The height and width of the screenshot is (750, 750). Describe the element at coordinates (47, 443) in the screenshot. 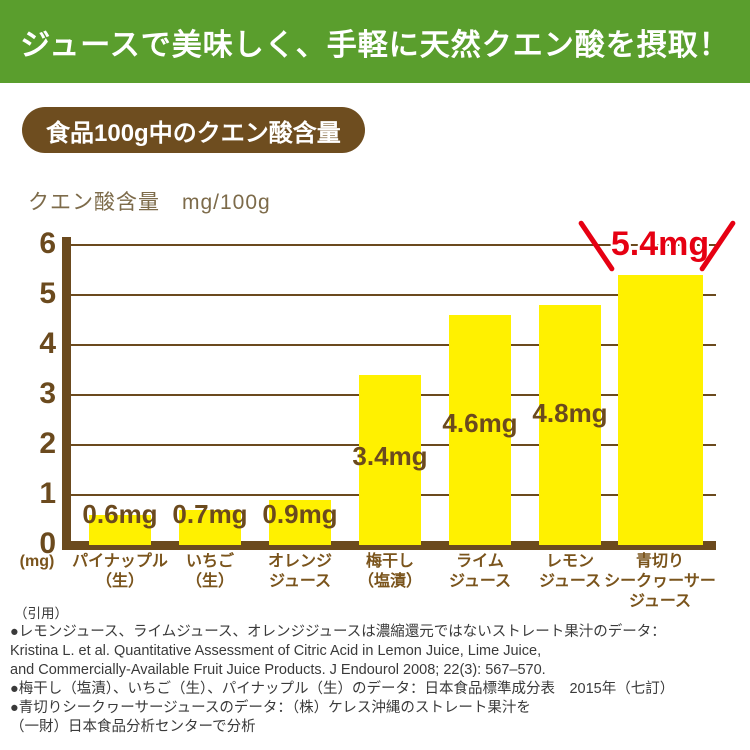

I see `y-tick-label: 2` at that location.